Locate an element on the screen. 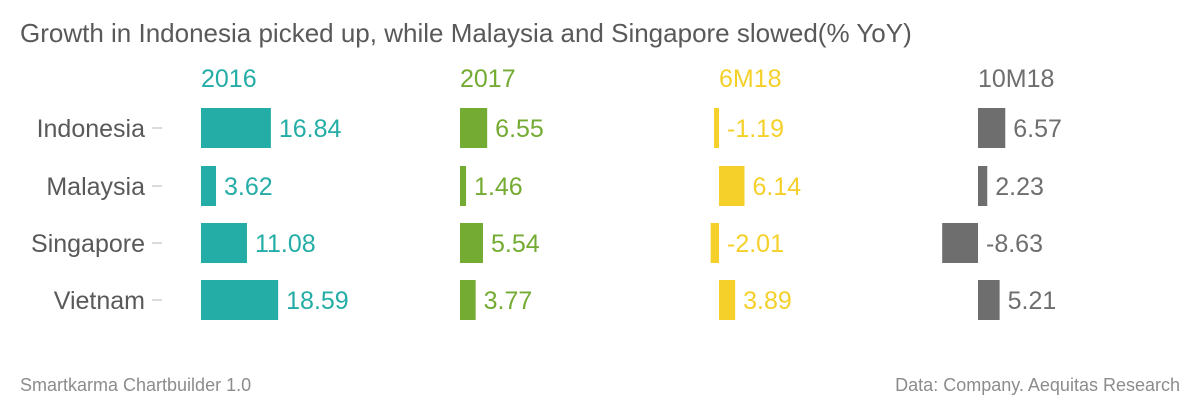 The image size is (1200, 402). footer-source-tool: Smartkarma Chartbuilder 1.0 is located at coordinates (136, 385).